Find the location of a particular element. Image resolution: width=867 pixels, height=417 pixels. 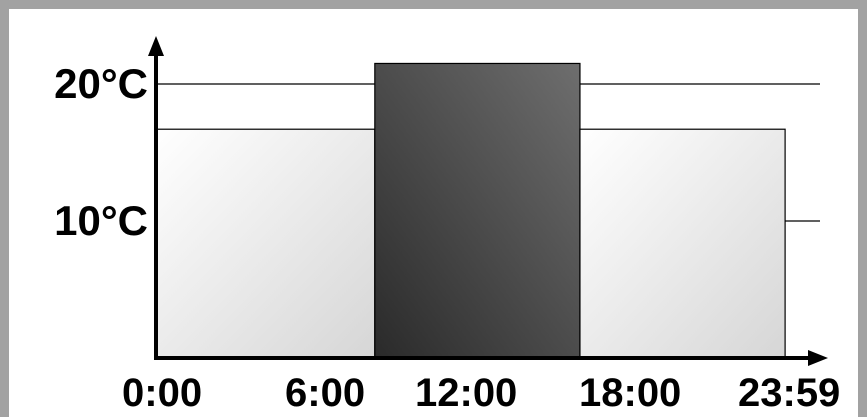

x-tick-label-3: 12:00 is located at coordinates (466, 393).